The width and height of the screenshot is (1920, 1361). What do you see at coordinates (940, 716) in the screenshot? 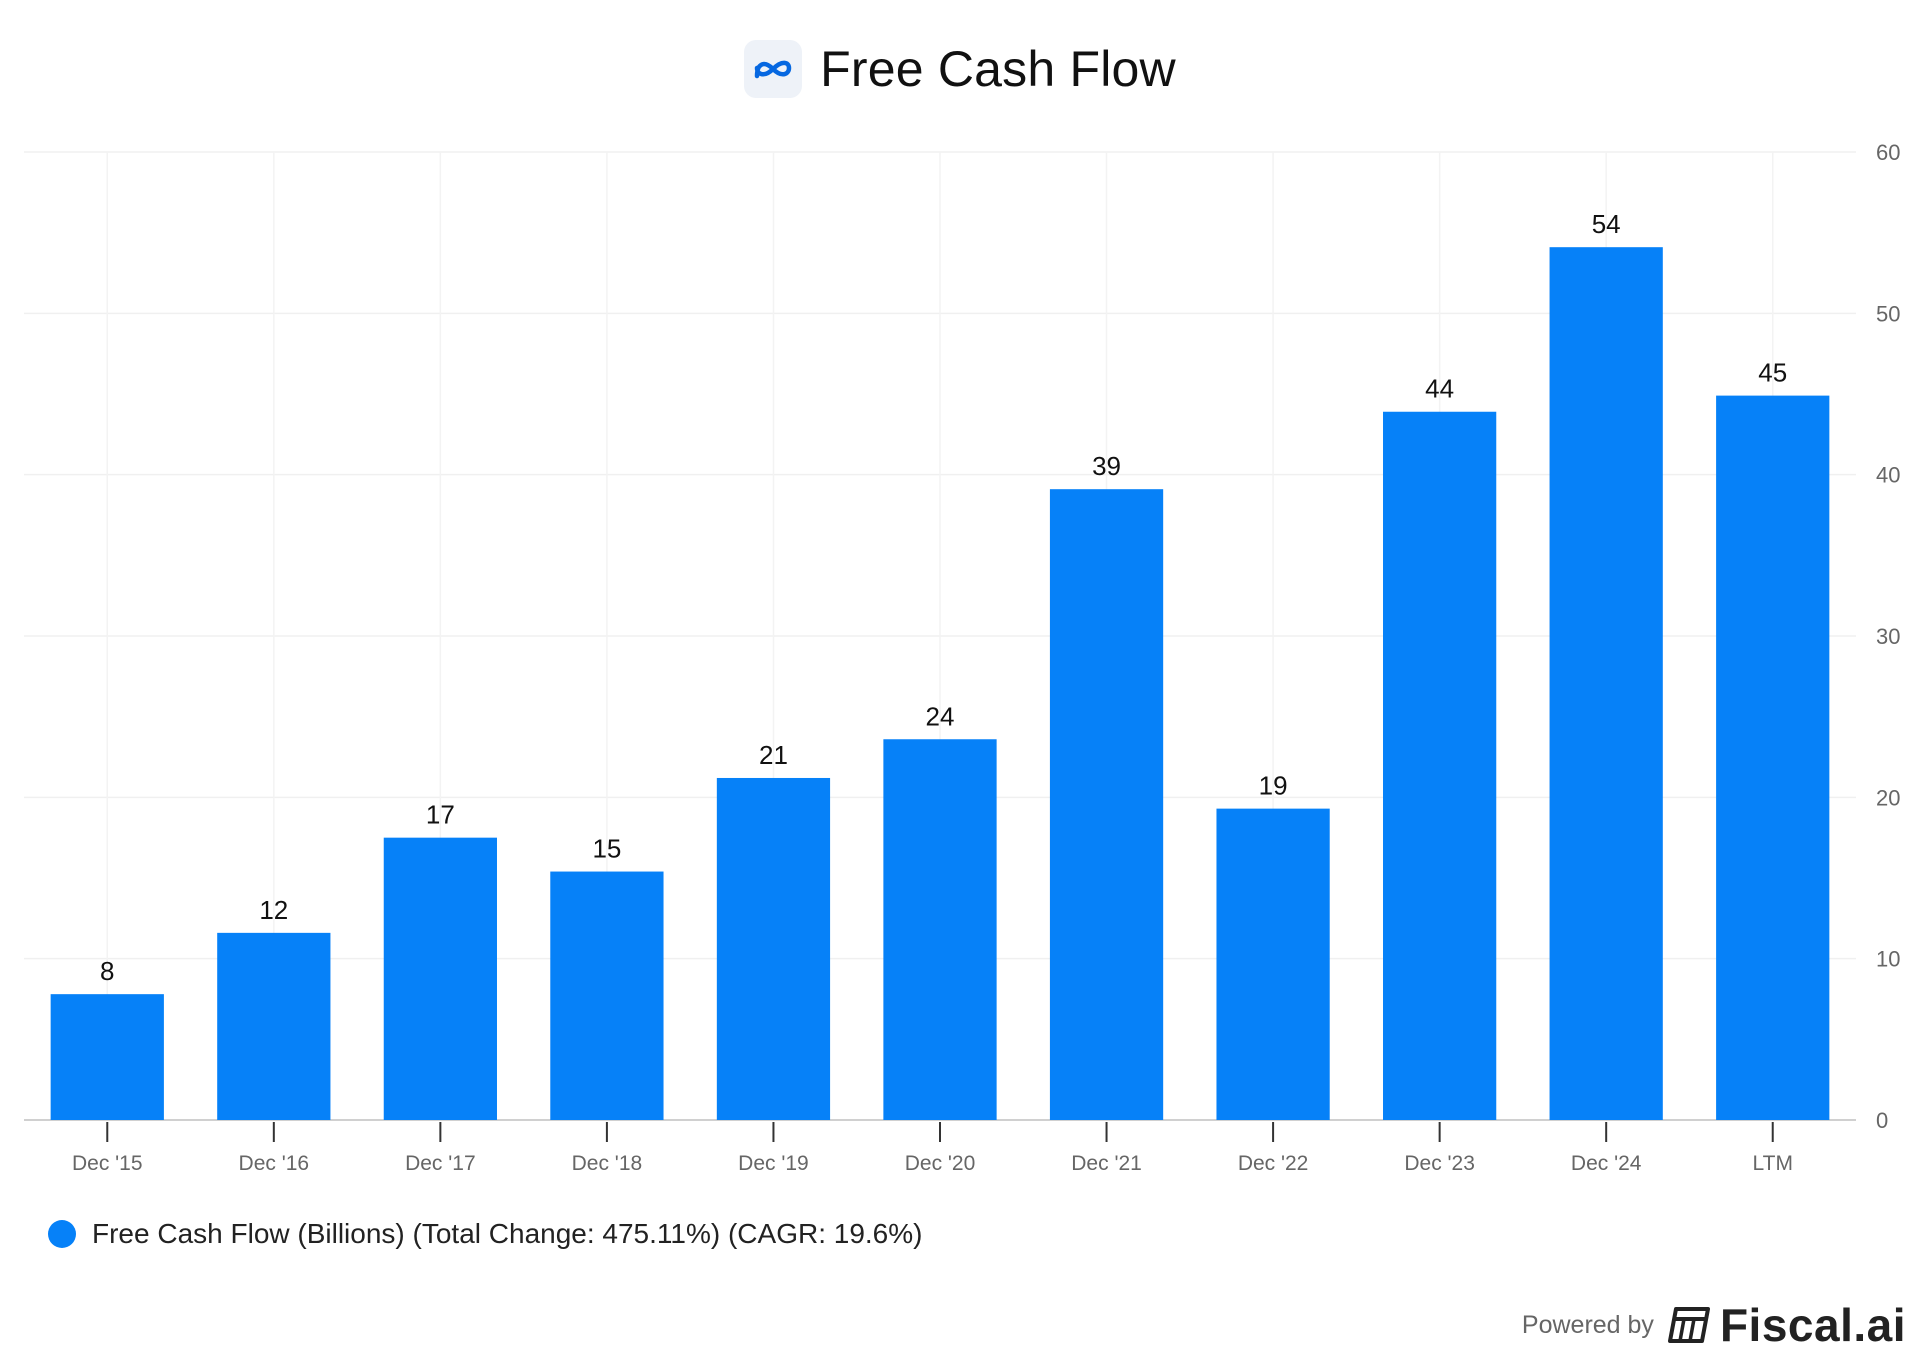
I see `data-label: 24` at bounding box center [940, 716].